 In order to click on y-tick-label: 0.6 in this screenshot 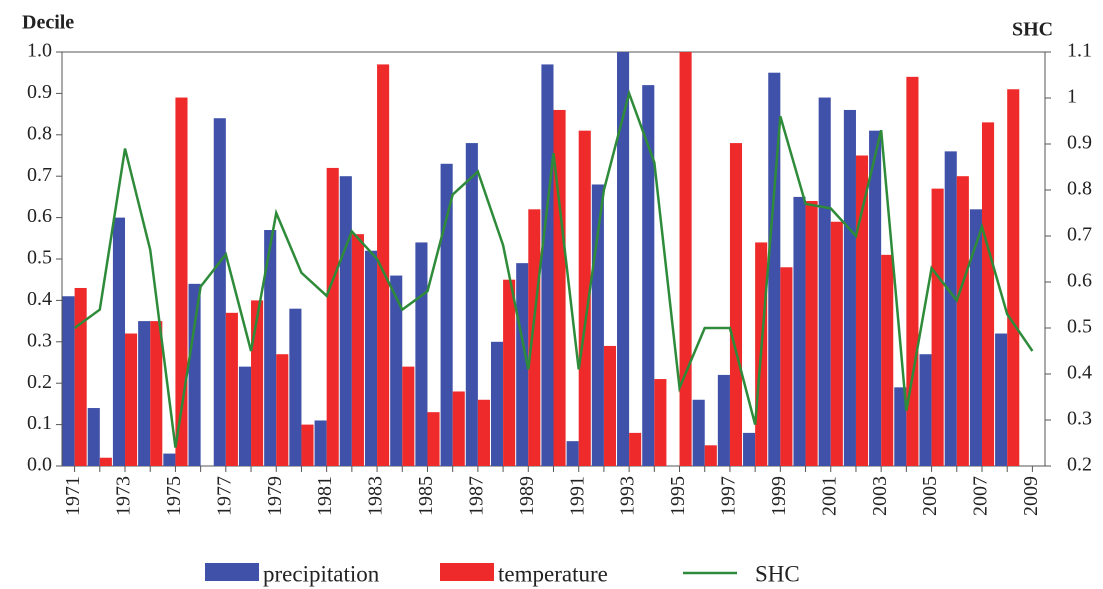, I will do `click(39, 216)`.